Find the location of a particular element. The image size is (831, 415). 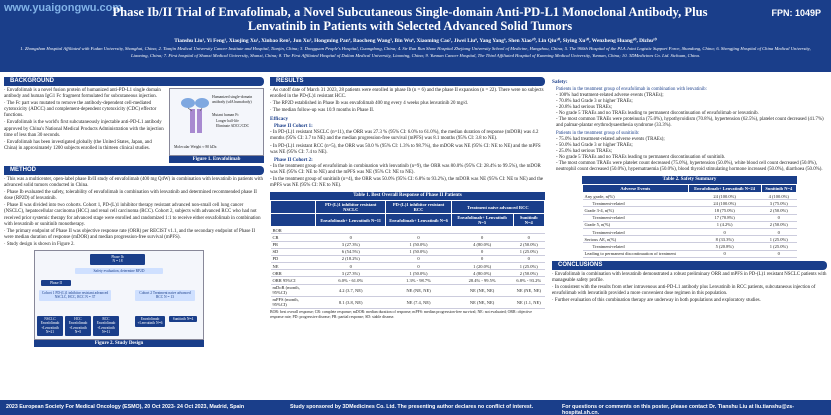

table-cell: 3 (27.3%) is located at coordinates (350, 273).